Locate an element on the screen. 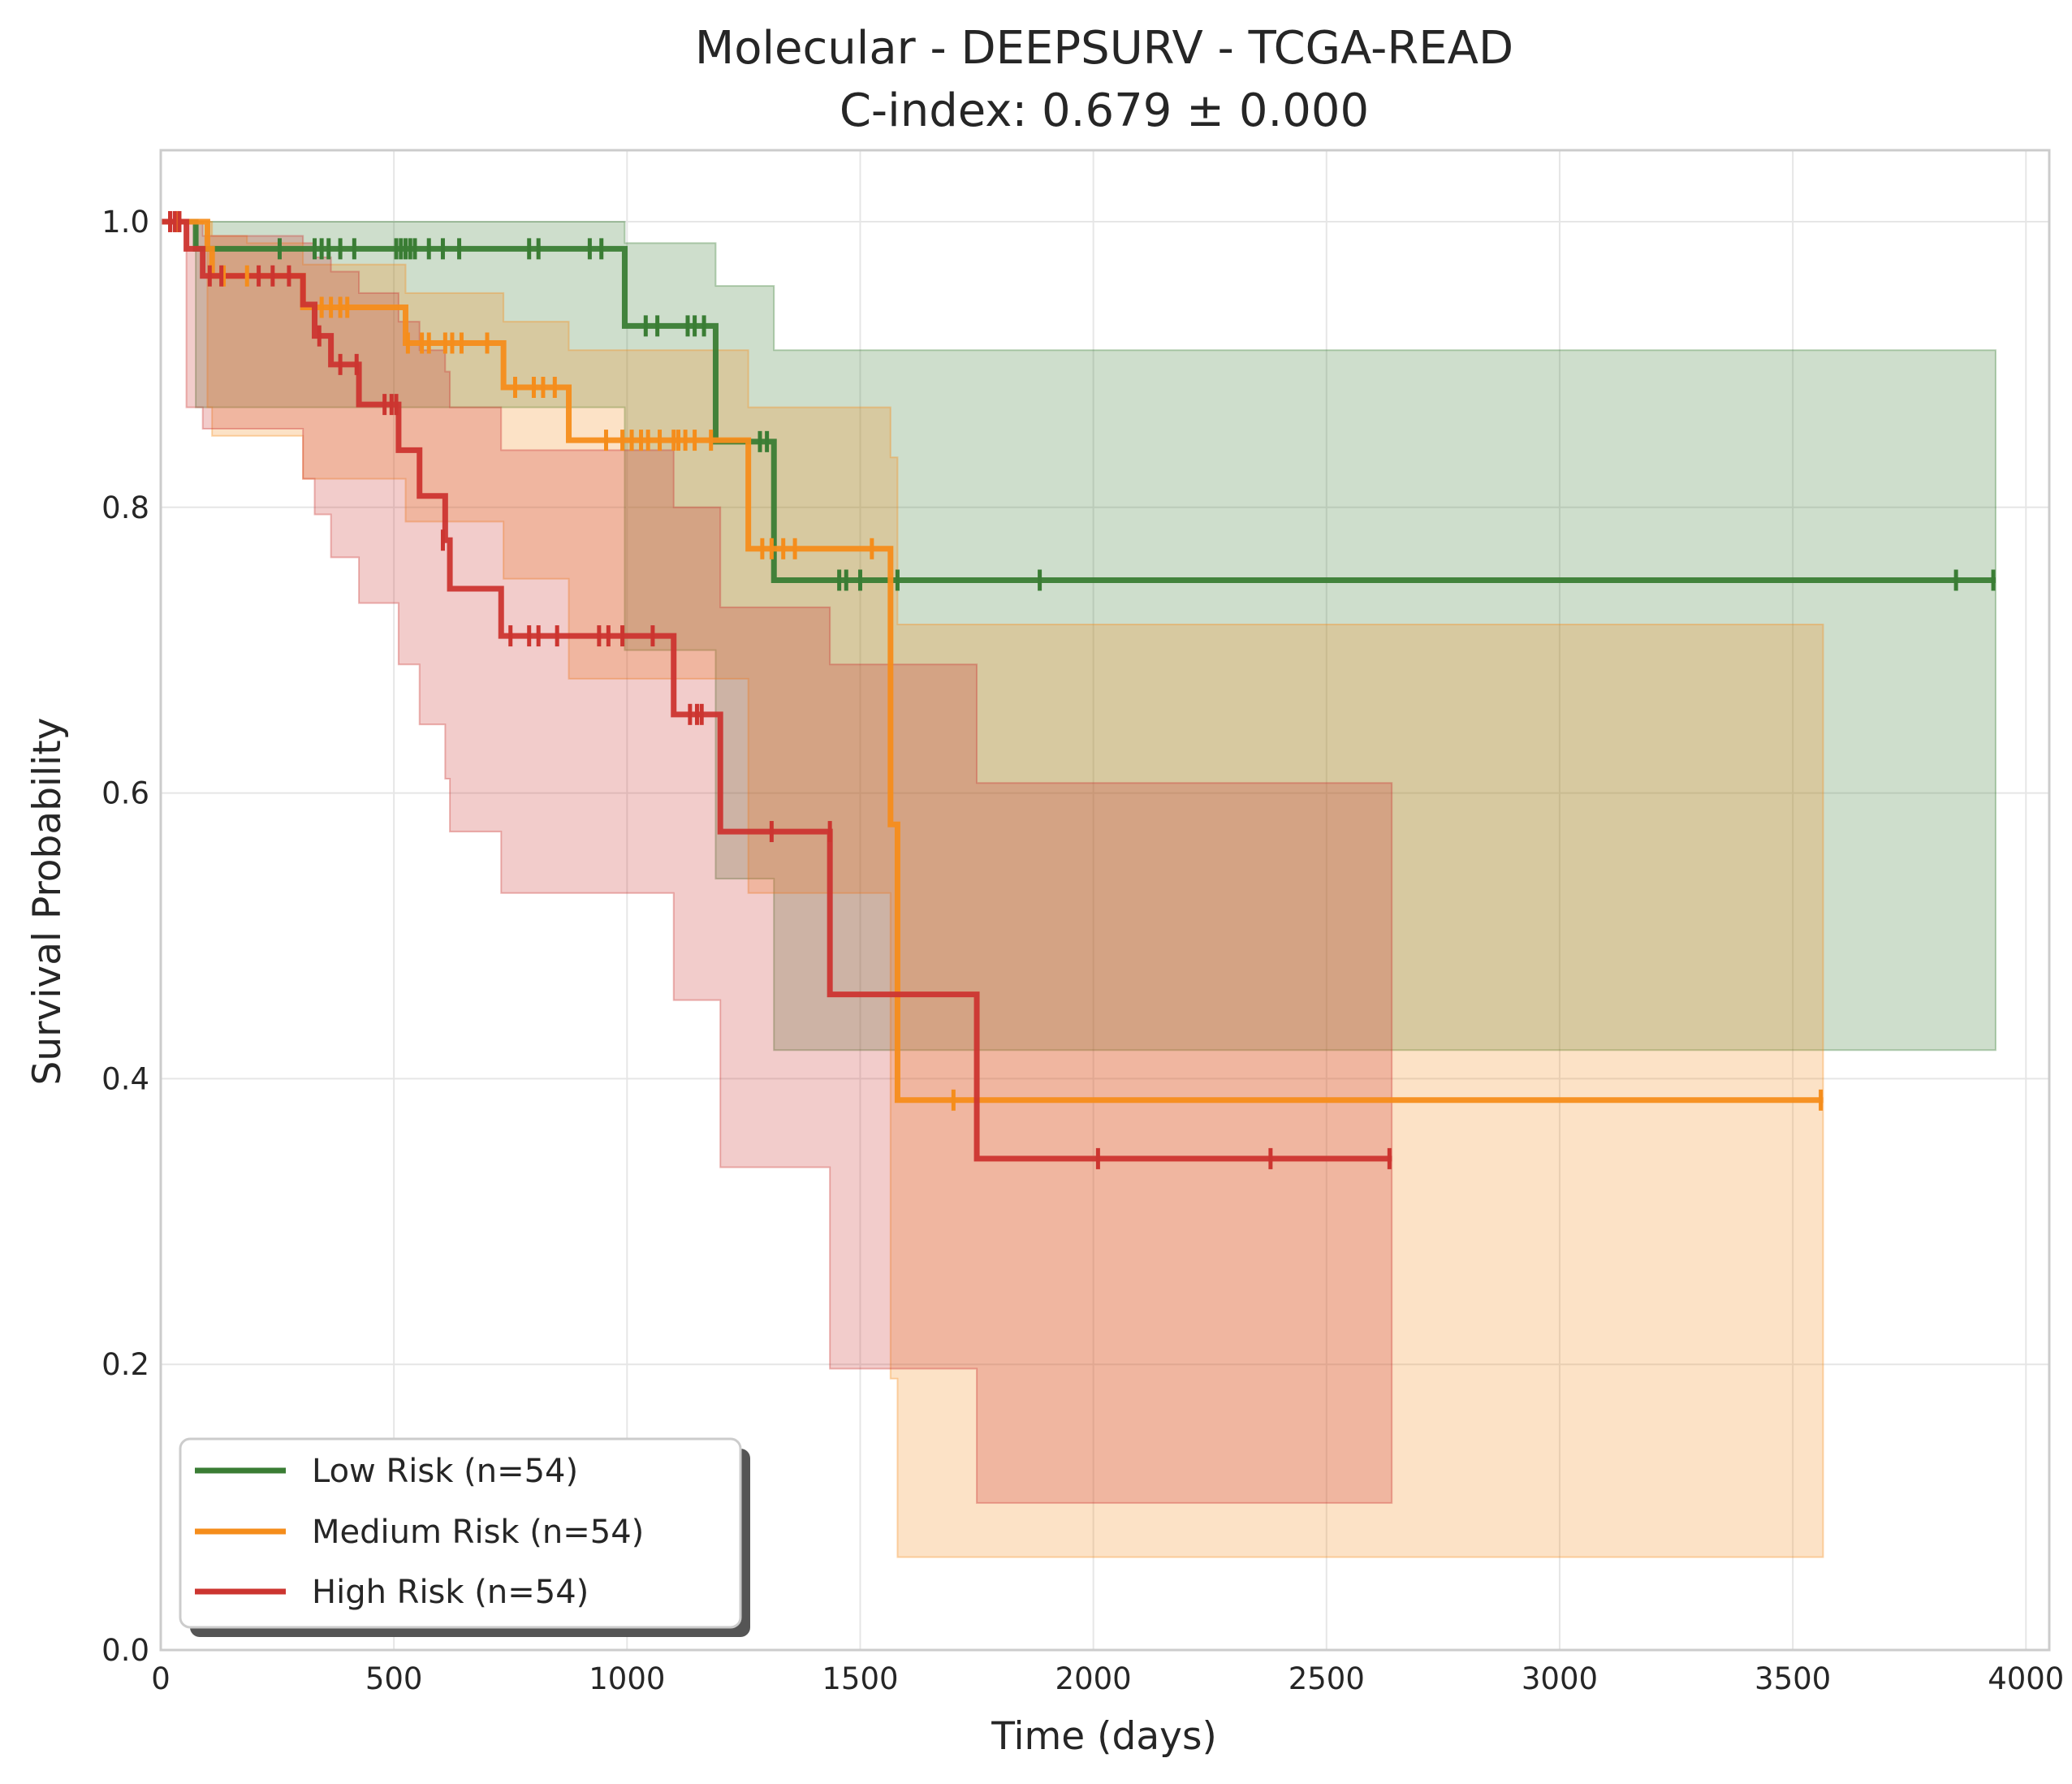 Image resolution: width=2072 pixels, height=1784 pixels. y-axis-label: Survival Probability is located at coordinates (47, 902).